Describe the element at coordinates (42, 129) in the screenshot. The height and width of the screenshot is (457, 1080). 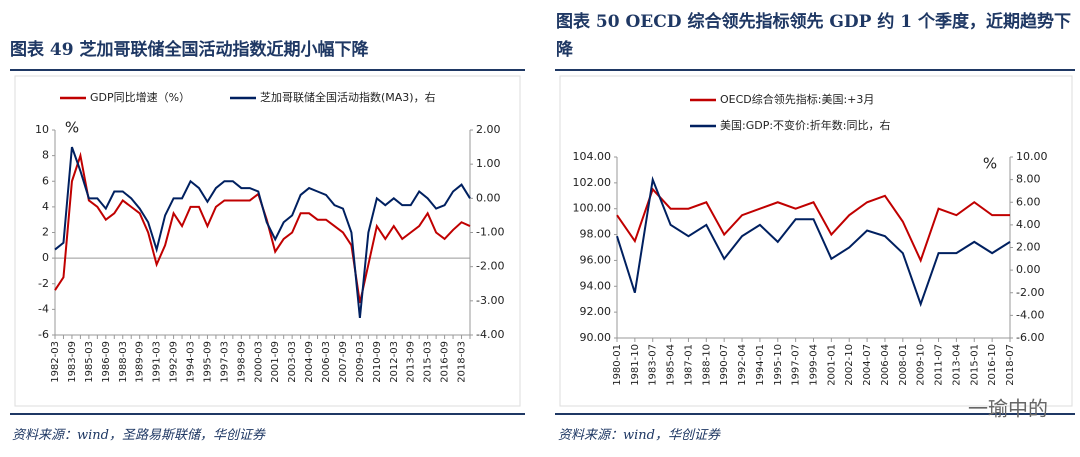
I see `y-tick-label: 10` at that location.